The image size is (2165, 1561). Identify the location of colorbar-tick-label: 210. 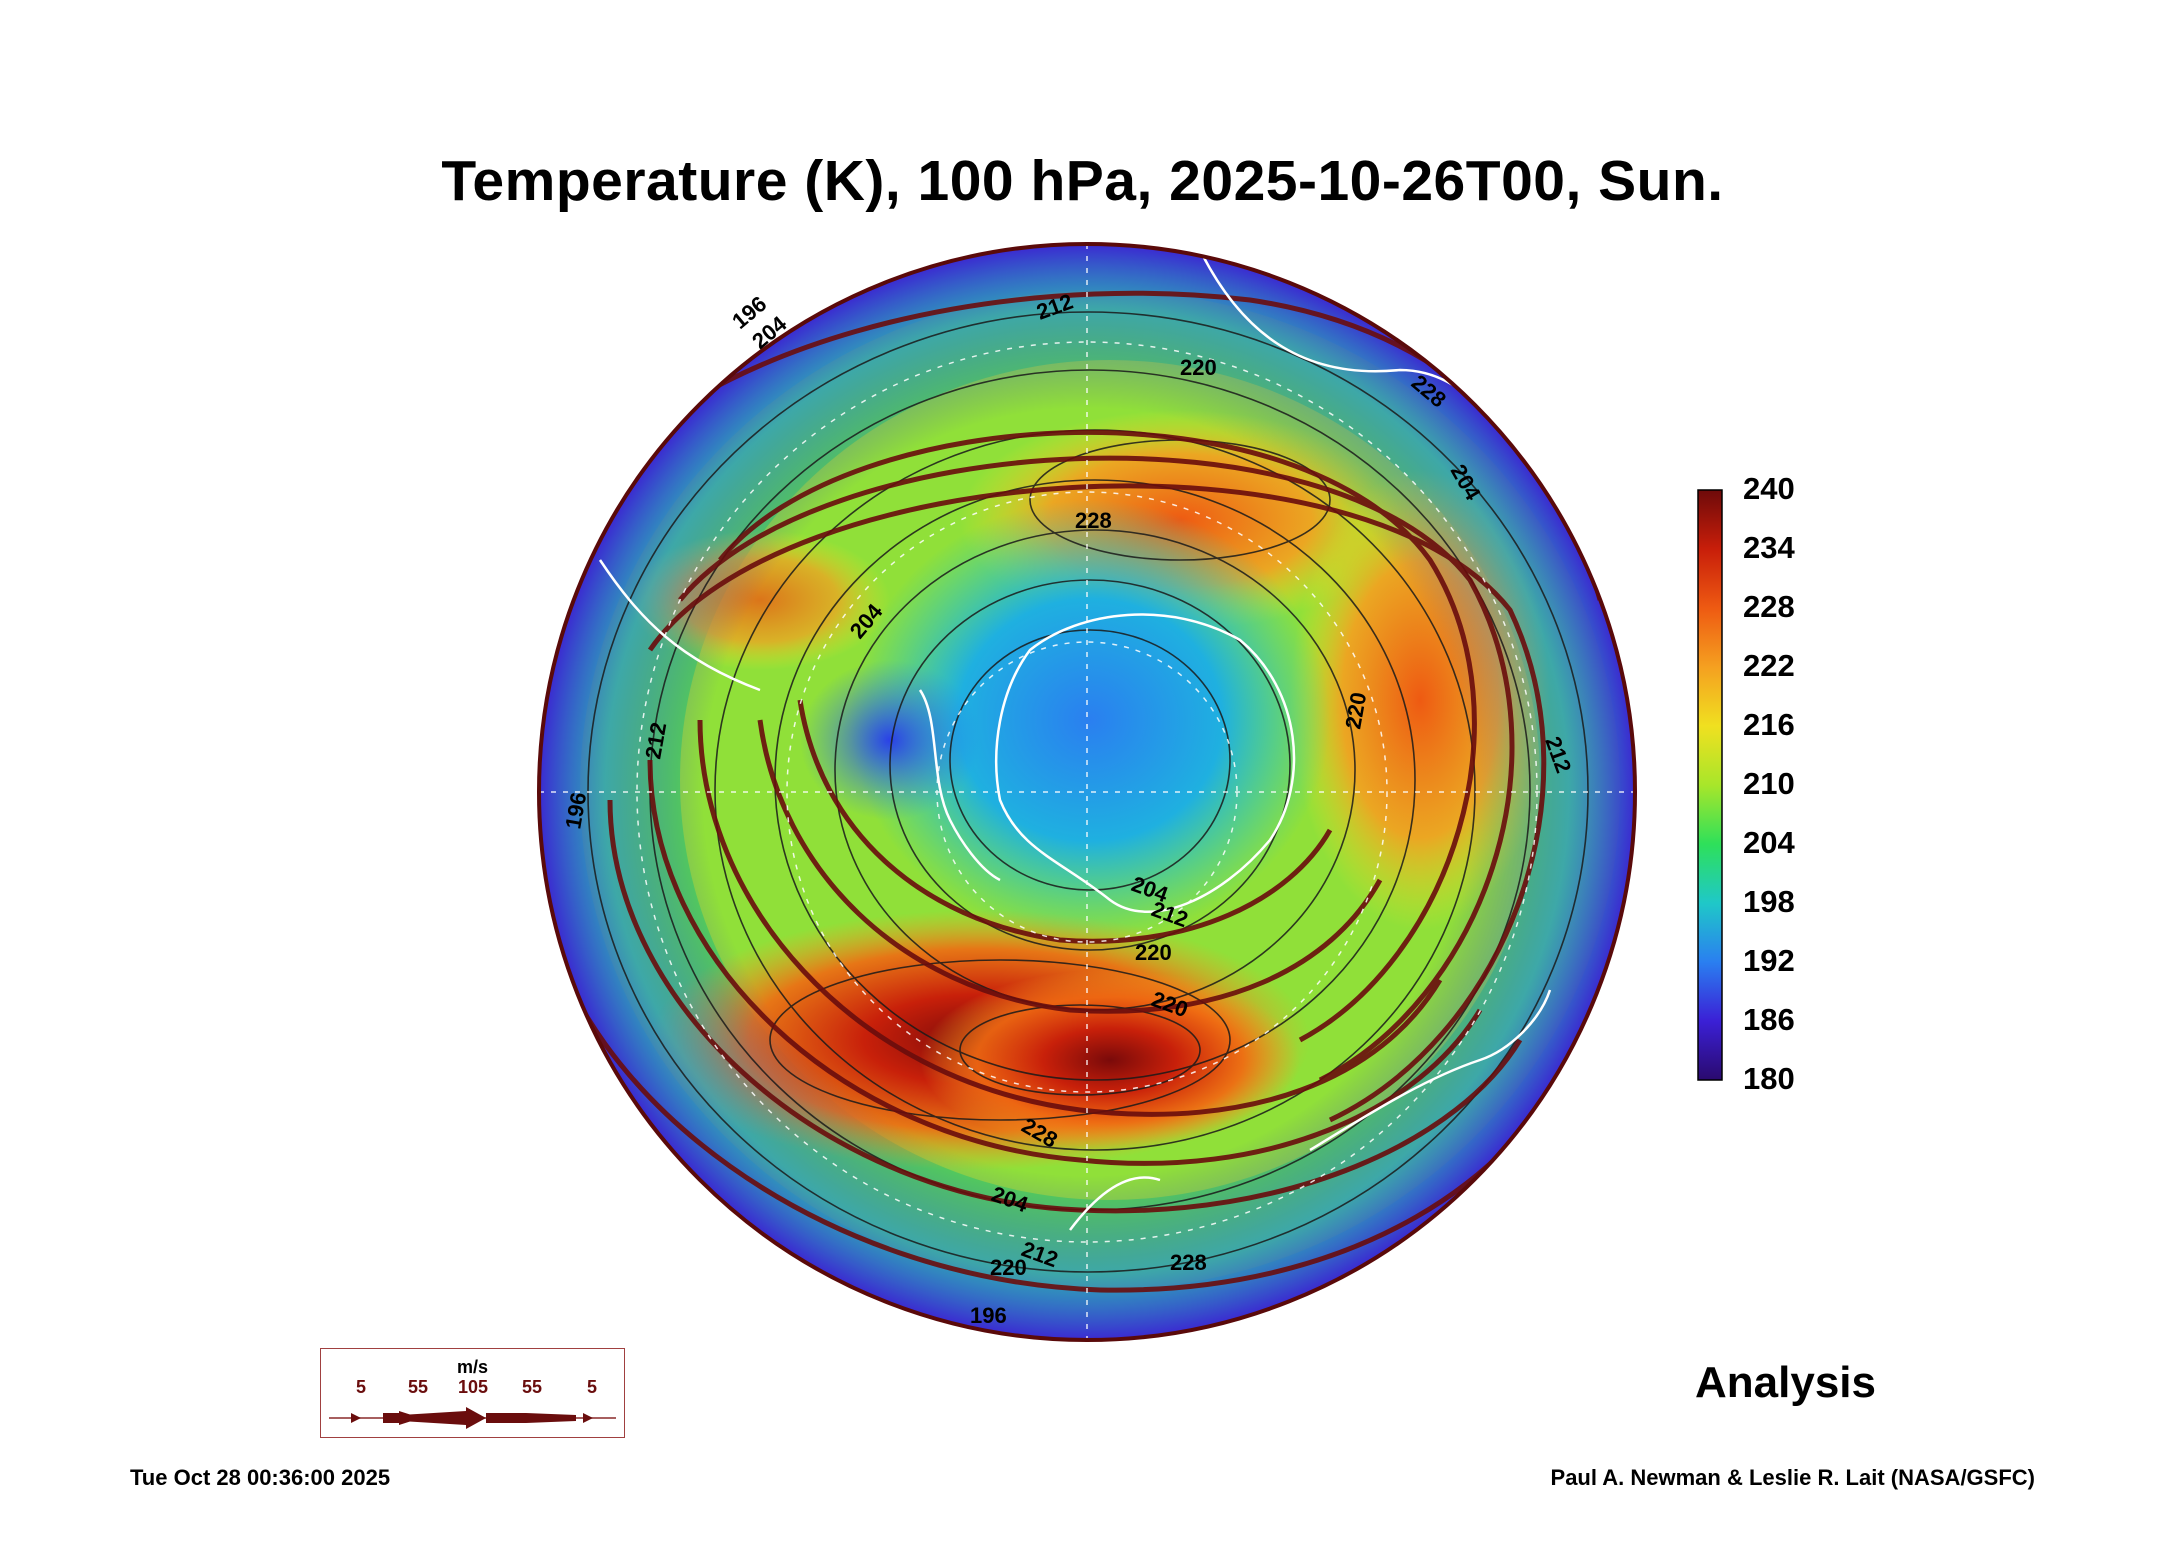
(1769, 783).